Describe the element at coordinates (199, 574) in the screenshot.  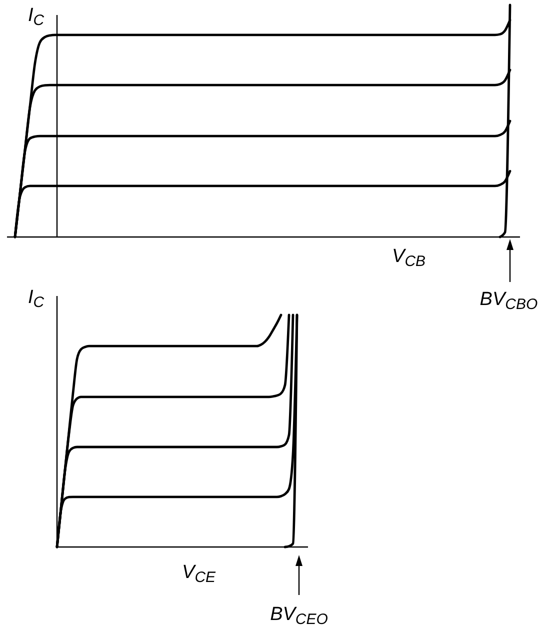
I see `x-axis-title: V$_{CE}$` at that location.